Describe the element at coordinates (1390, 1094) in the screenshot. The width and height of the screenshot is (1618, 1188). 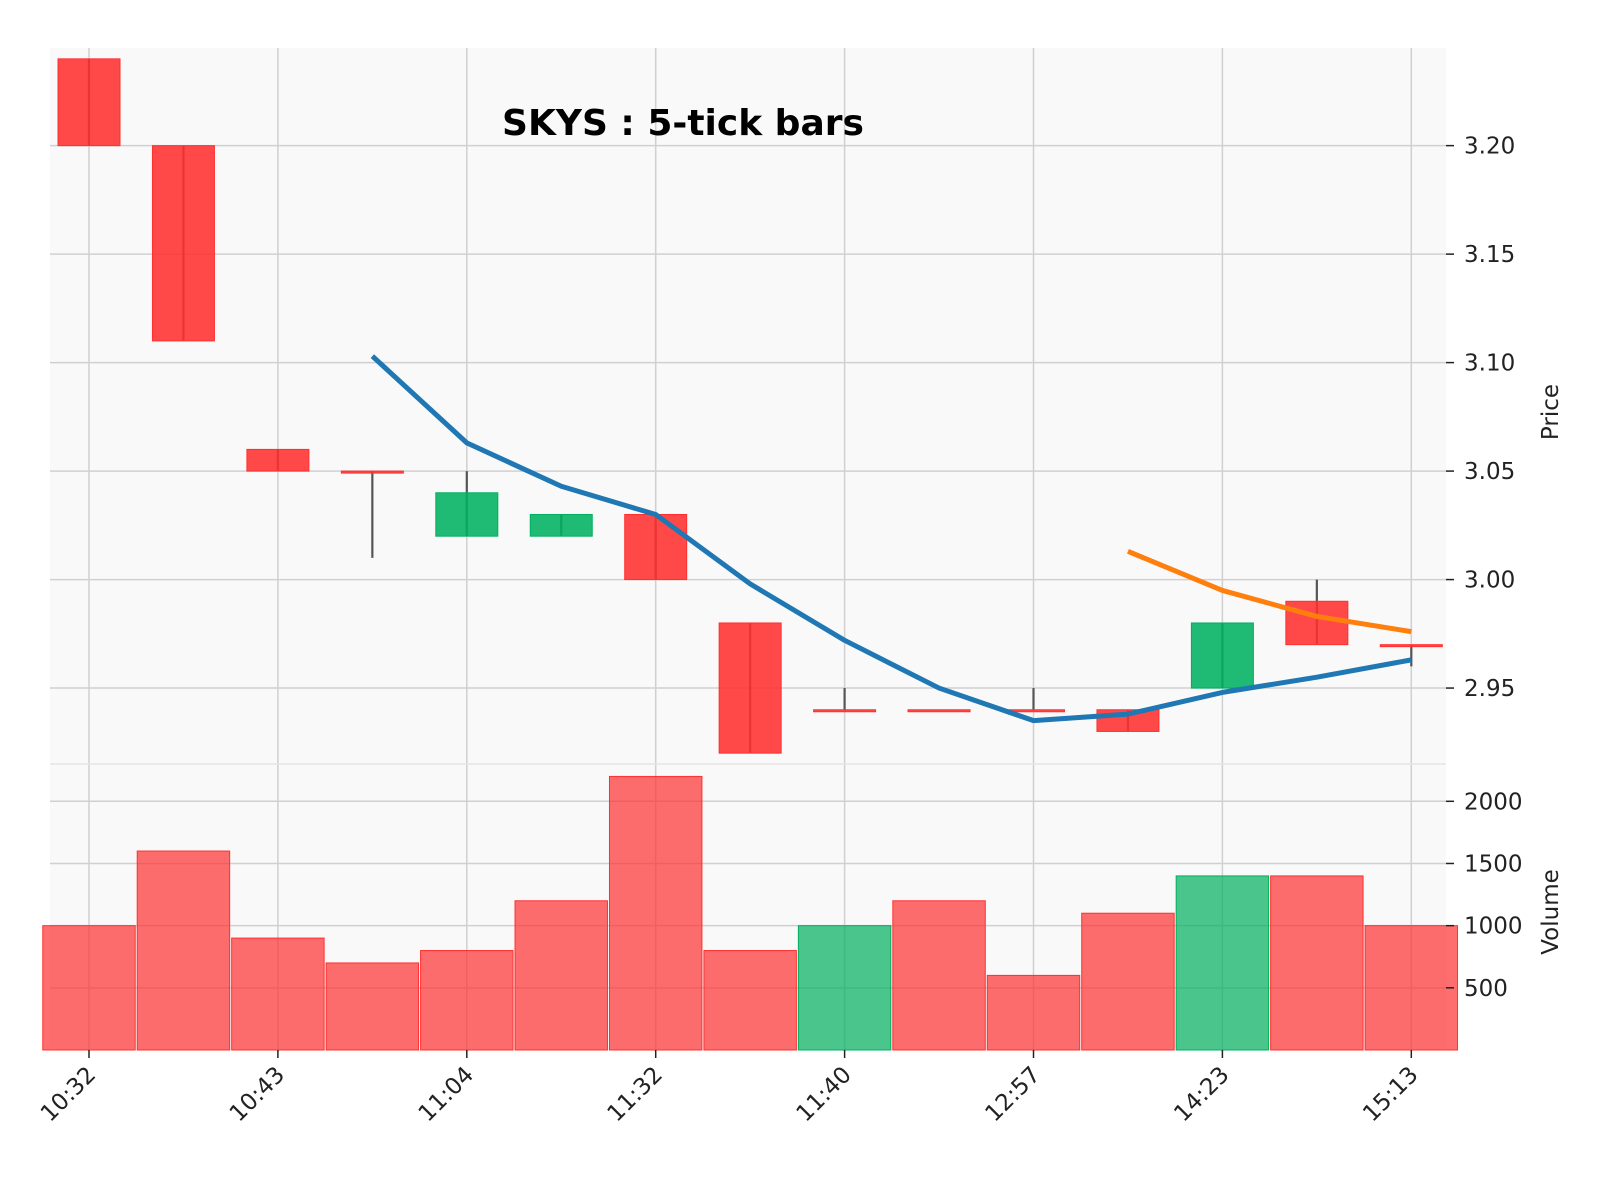
I see `x-tick-label: 15:13` at that location.